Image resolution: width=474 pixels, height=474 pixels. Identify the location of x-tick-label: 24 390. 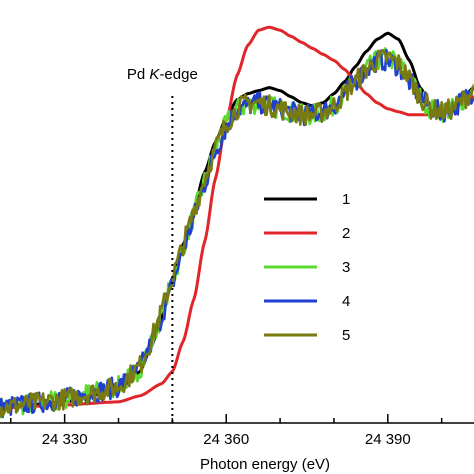
(388, 439).